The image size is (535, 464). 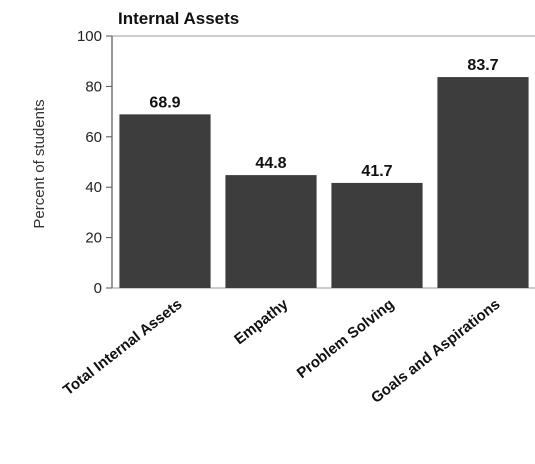 I want to click on x-category-label: Empathy, so click(x=261, y=321).